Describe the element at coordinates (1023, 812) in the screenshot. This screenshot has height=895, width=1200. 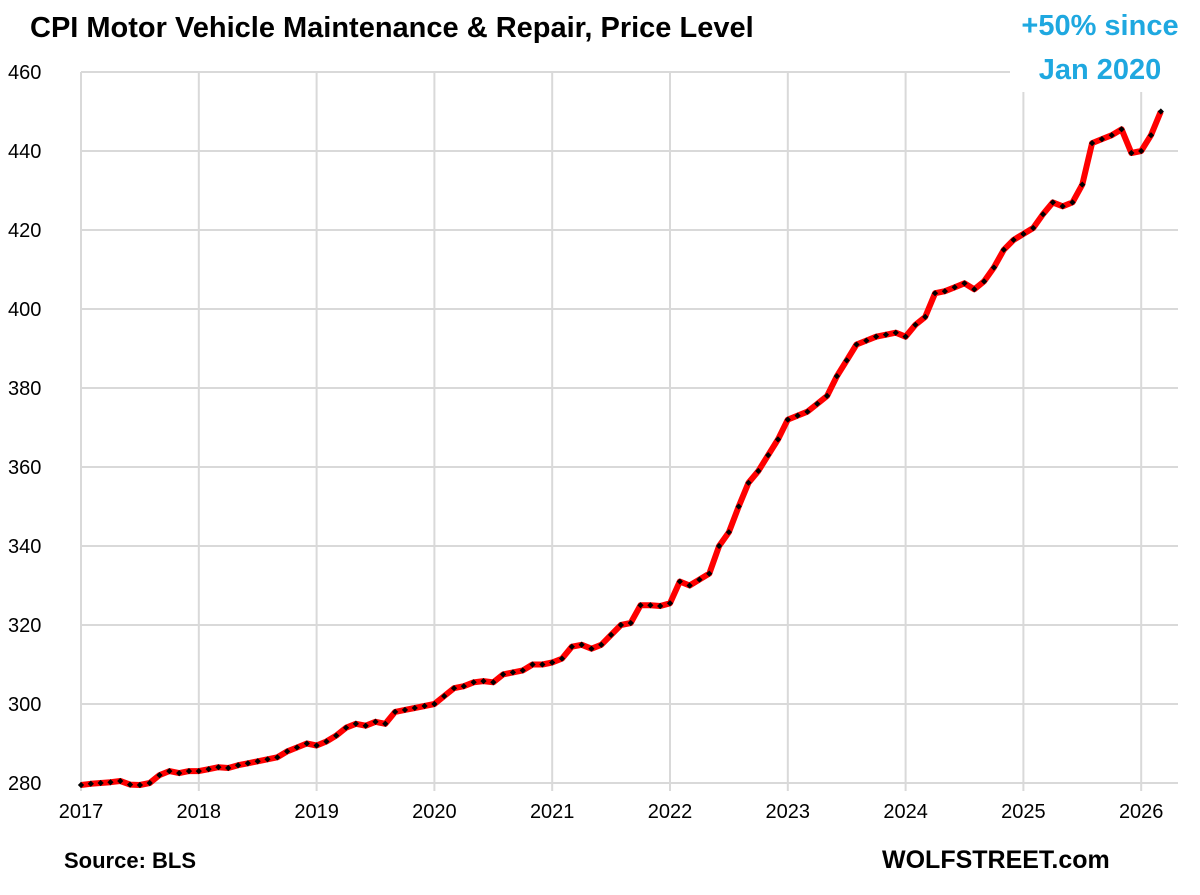
I see `x-tick-label: 2025` at that location.